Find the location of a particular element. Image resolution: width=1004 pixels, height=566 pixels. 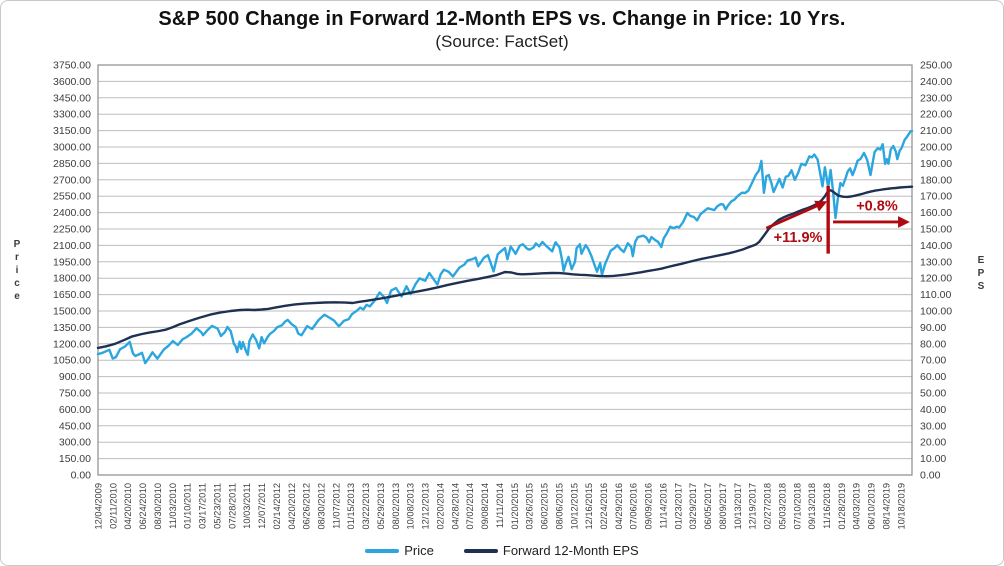

x-tick-label: 09/13/2018 is located at coordinates (812, 506).